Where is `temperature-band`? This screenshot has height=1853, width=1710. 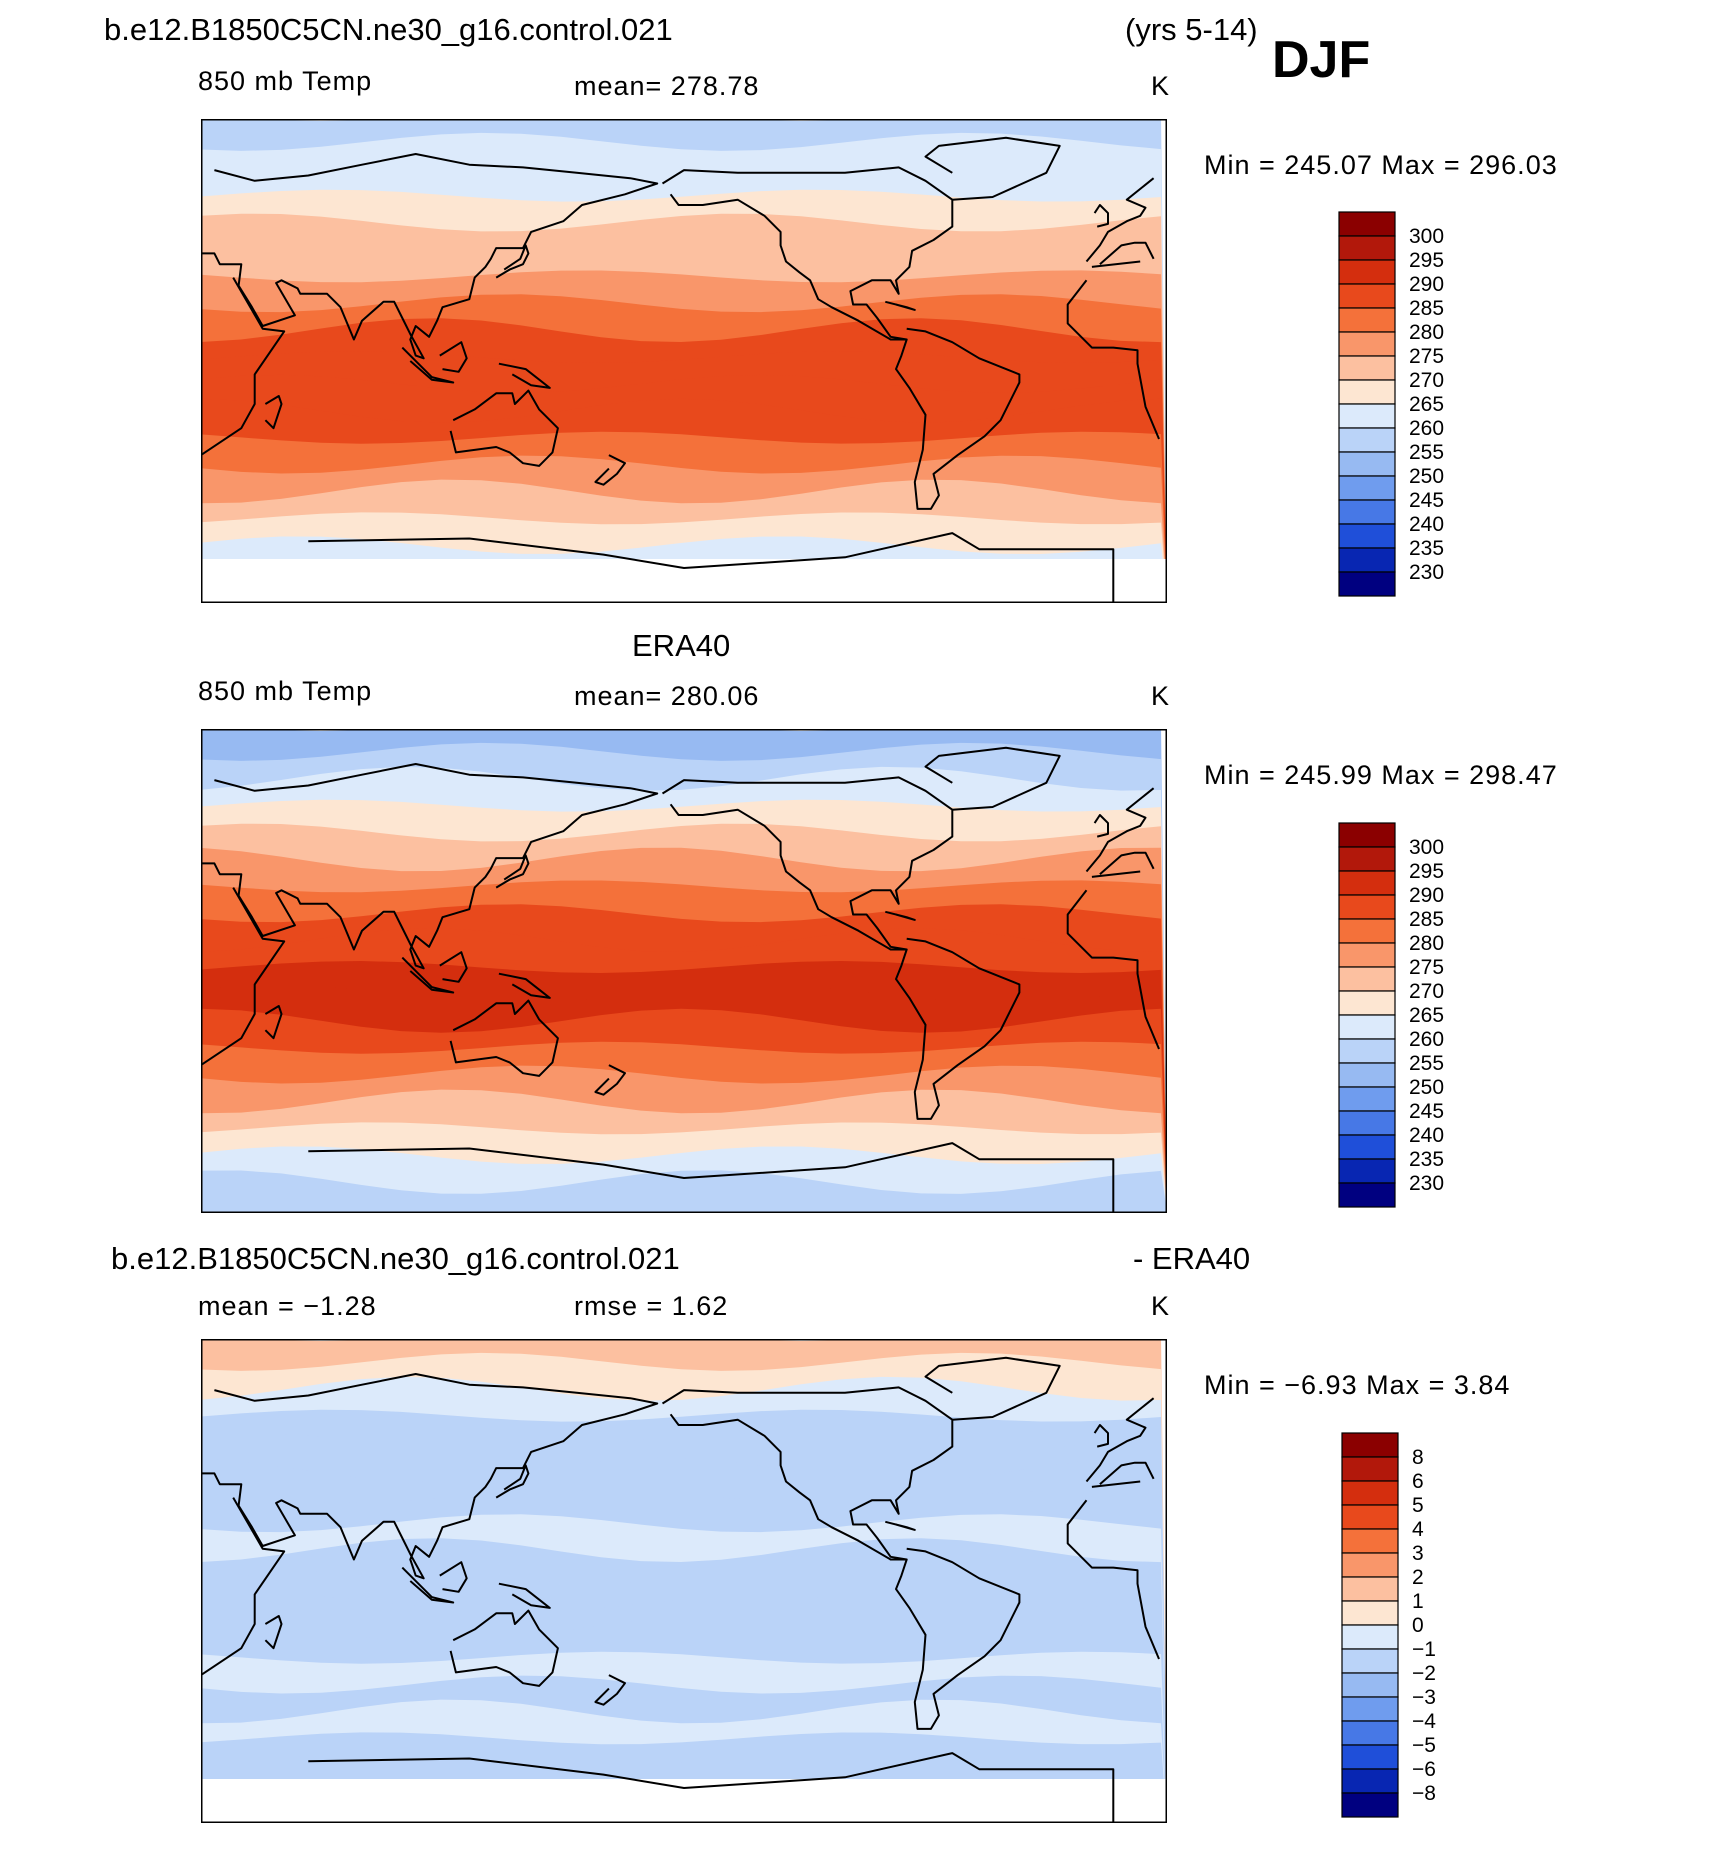
temperature-band is located at coordinates (684, 1191).